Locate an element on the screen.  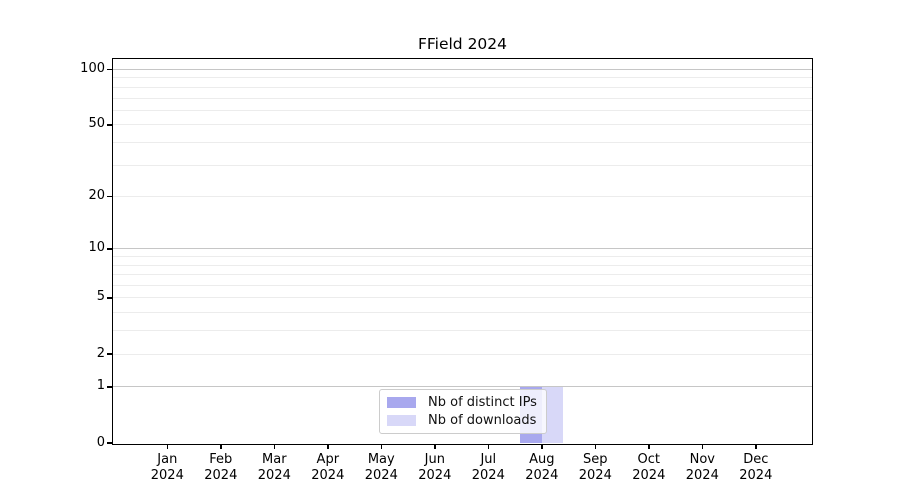
x-tick-label: Nov 2024 is located at coordinates (702, 468).